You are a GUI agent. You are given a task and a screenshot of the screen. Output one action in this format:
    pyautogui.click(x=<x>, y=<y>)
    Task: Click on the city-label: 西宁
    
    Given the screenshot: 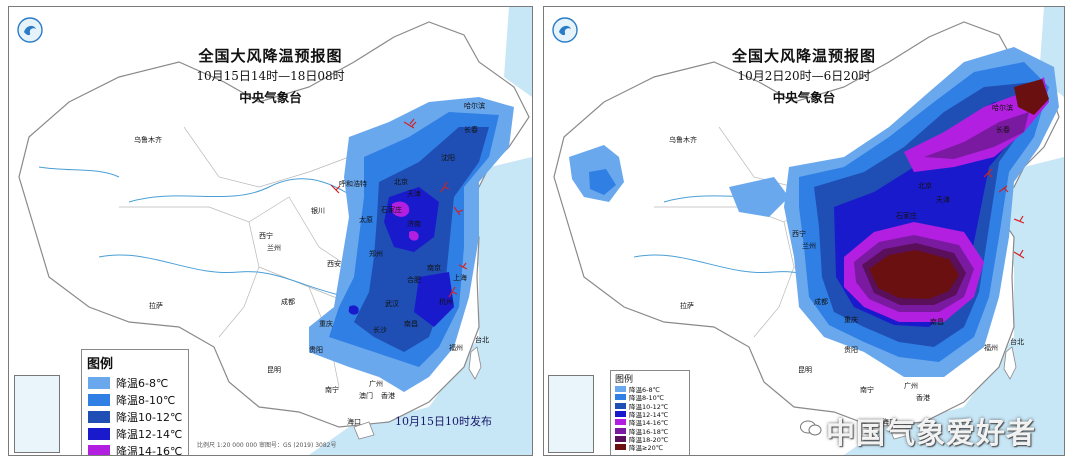 What is the action you would take?
    pyautogui.click(x=799, y=234)
    